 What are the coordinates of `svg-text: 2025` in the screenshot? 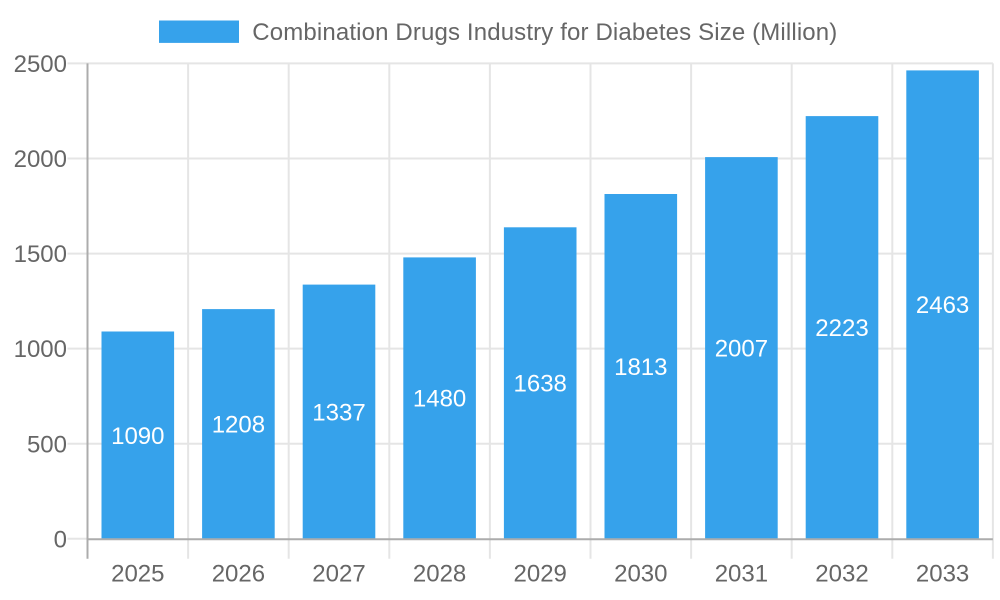 It's located at (137, 574).